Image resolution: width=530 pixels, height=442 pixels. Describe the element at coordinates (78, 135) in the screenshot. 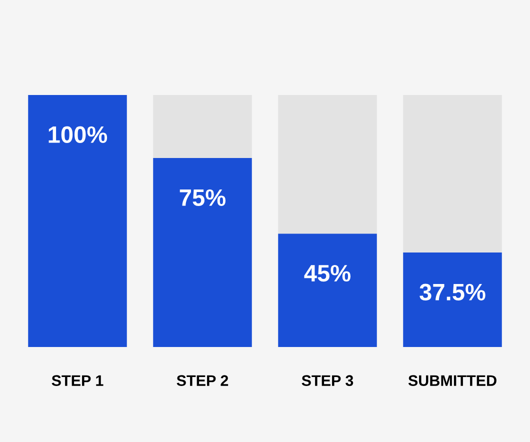

I see `data-label: 100%` at that location.